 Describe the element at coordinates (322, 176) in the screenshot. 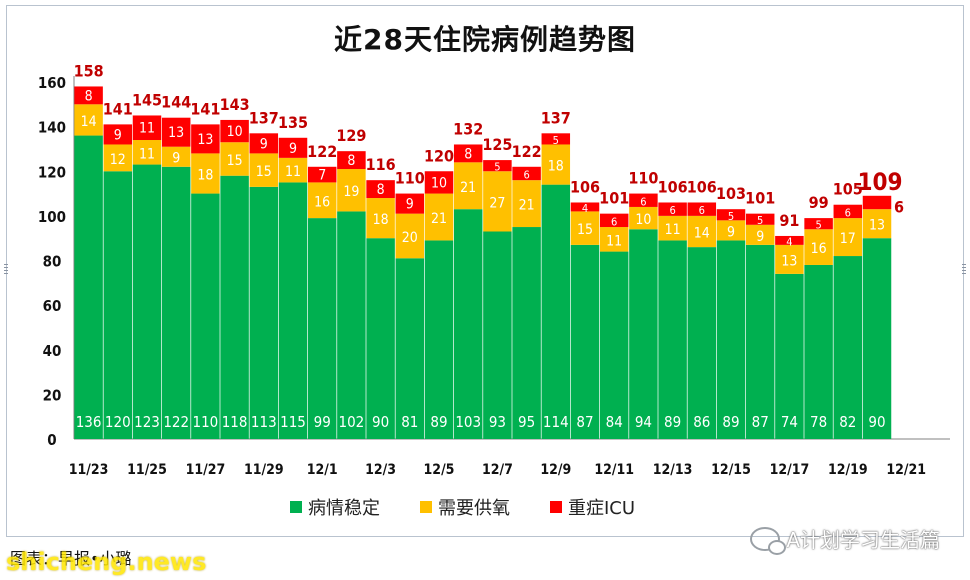

I see `data-label-icu: 7` at that location.